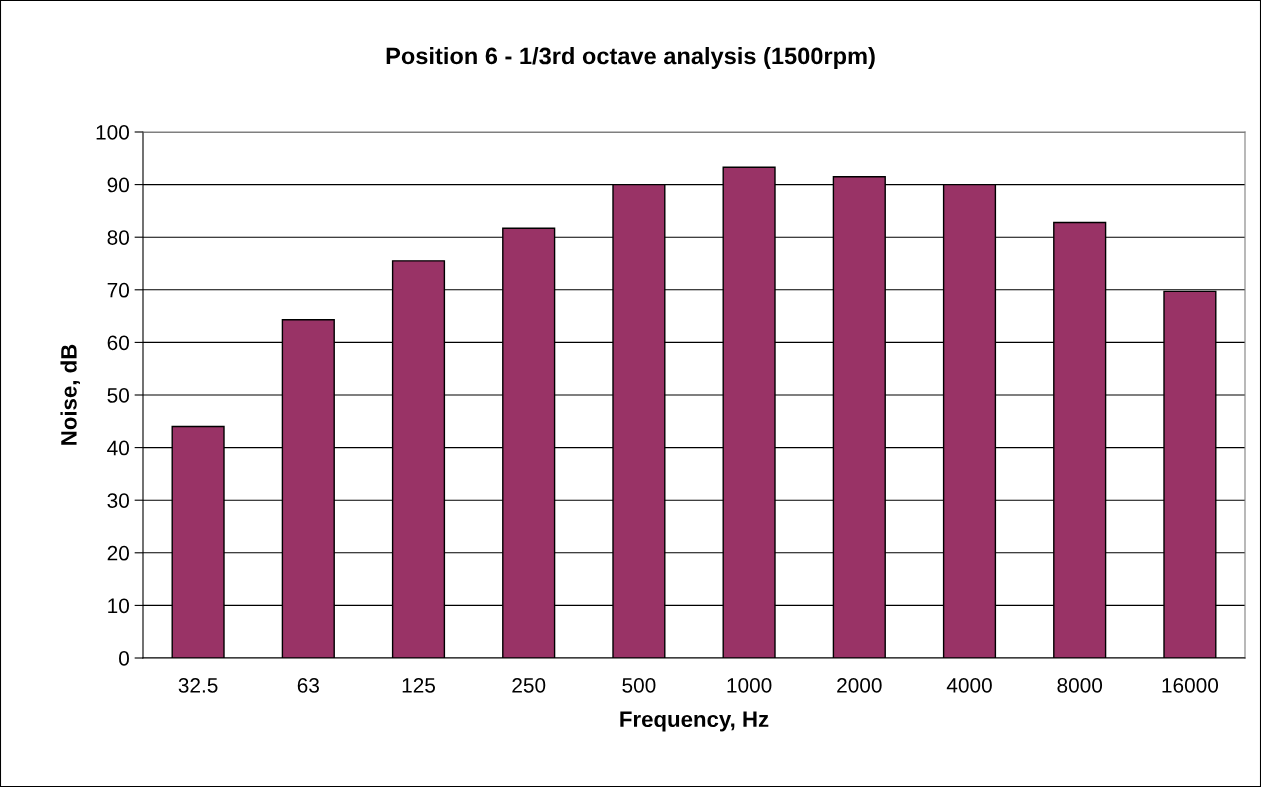 Image resolution: width=1261 pixels, height=787 pixels. What do you see at coordinates (198, 685) in the screenshot?
I see `x-tick-label: 32.5` at bounding box center [198, 685].